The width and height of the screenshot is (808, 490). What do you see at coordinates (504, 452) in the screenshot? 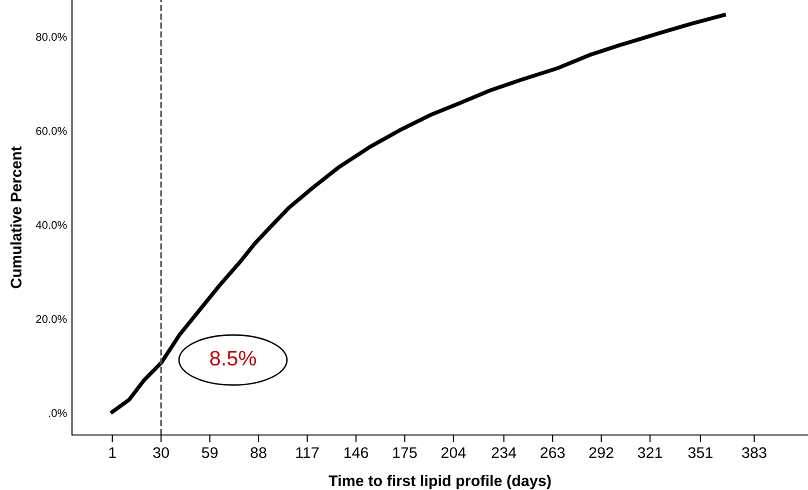
I see `x-tick-label: 234` at bounding box center [504, 452].